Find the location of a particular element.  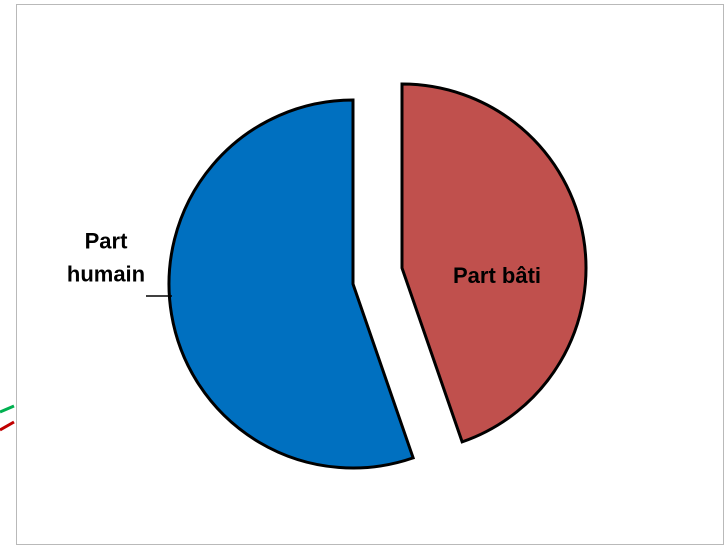

slice-label: Part humain is located at coordinates (106, 258).